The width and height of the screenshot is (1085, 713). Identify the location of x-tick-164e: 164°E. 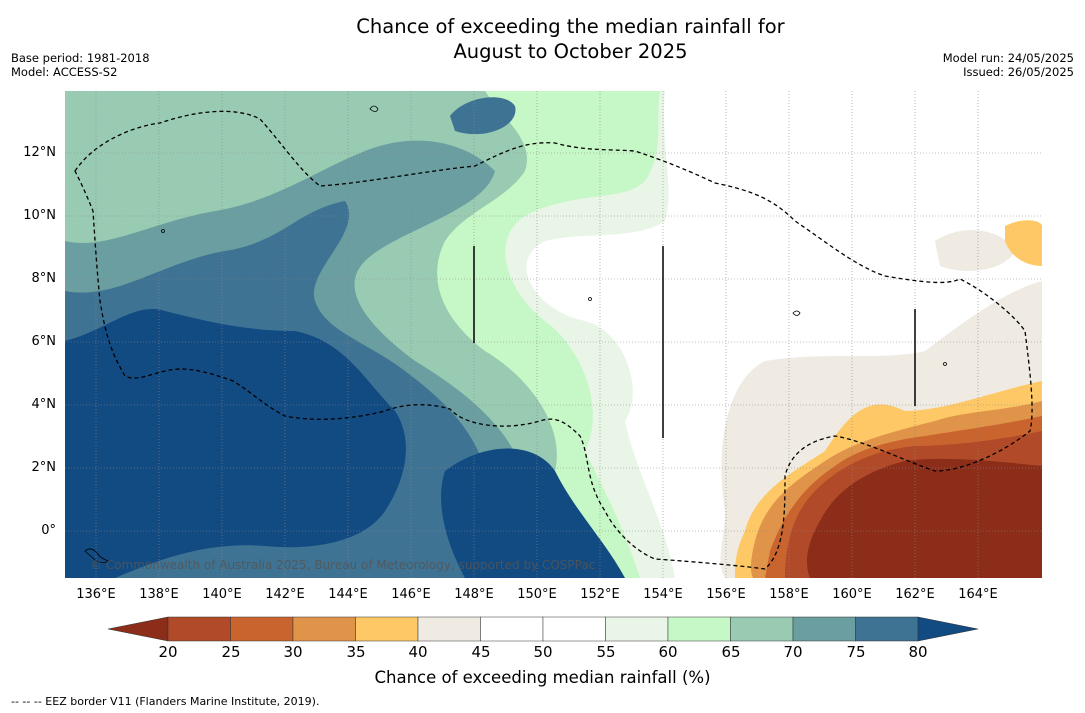
(978, 594).